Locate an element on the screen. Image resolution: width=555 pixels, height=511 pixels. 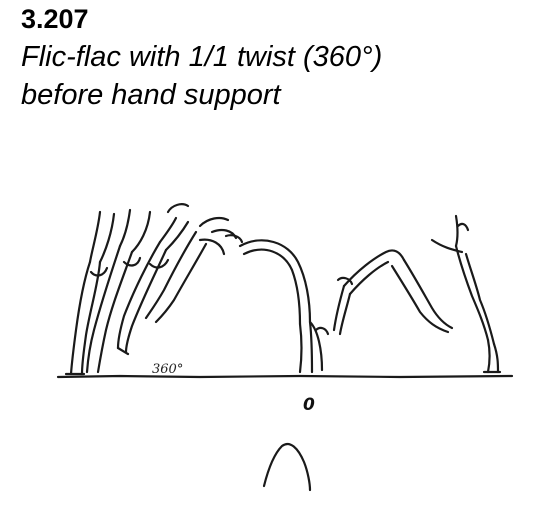
hand-position-marker-label: 0 is located at coordinates (309, 405).